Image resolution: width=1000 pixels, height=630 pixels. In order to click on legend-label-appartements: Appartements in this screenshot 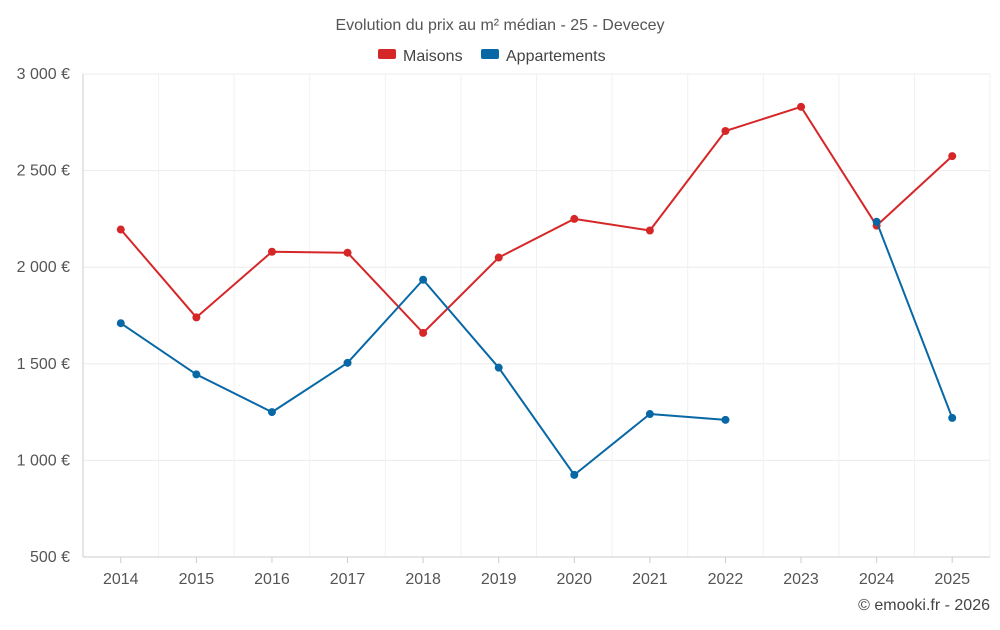, I will do `click(556, 56)`.